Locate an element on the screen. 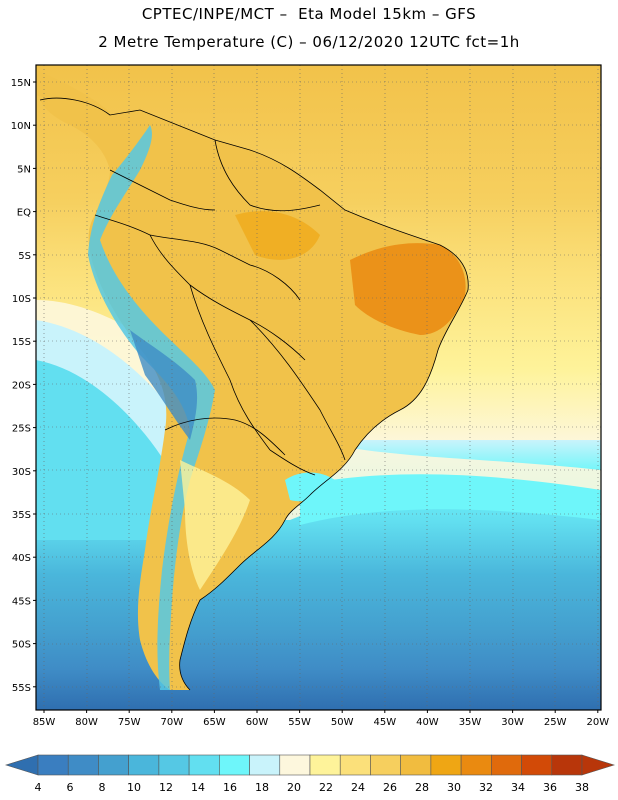 This screenshot has width=618, height=800. colorbar-label: 34 is located at coordinates (518, 787).